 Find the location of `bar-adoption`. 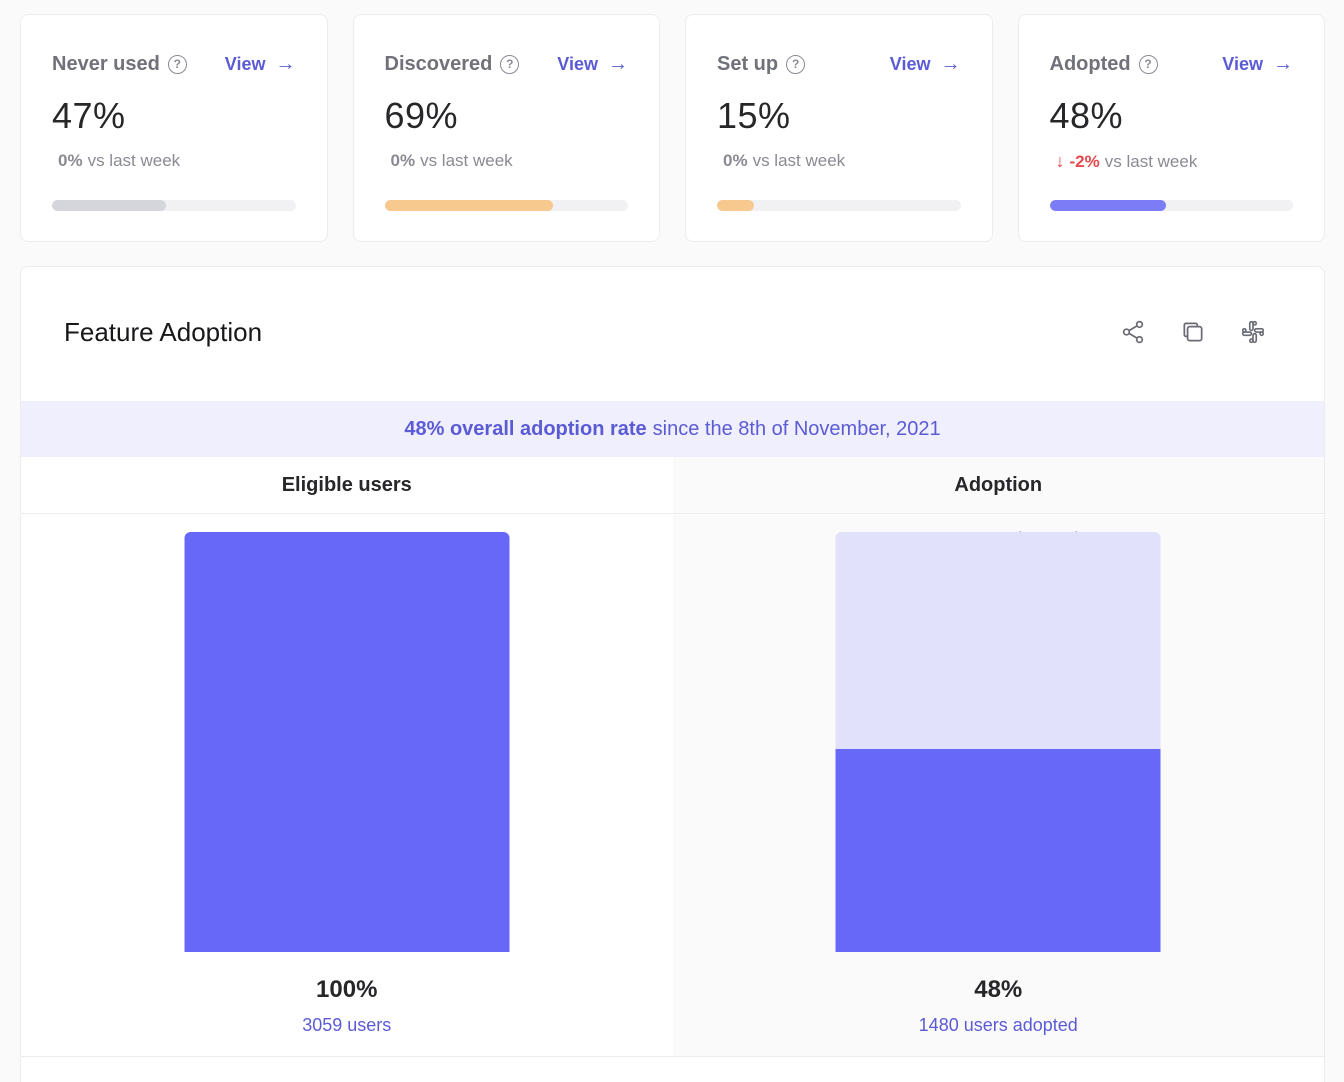

bar-adoption is located at coordinates (998, 742).